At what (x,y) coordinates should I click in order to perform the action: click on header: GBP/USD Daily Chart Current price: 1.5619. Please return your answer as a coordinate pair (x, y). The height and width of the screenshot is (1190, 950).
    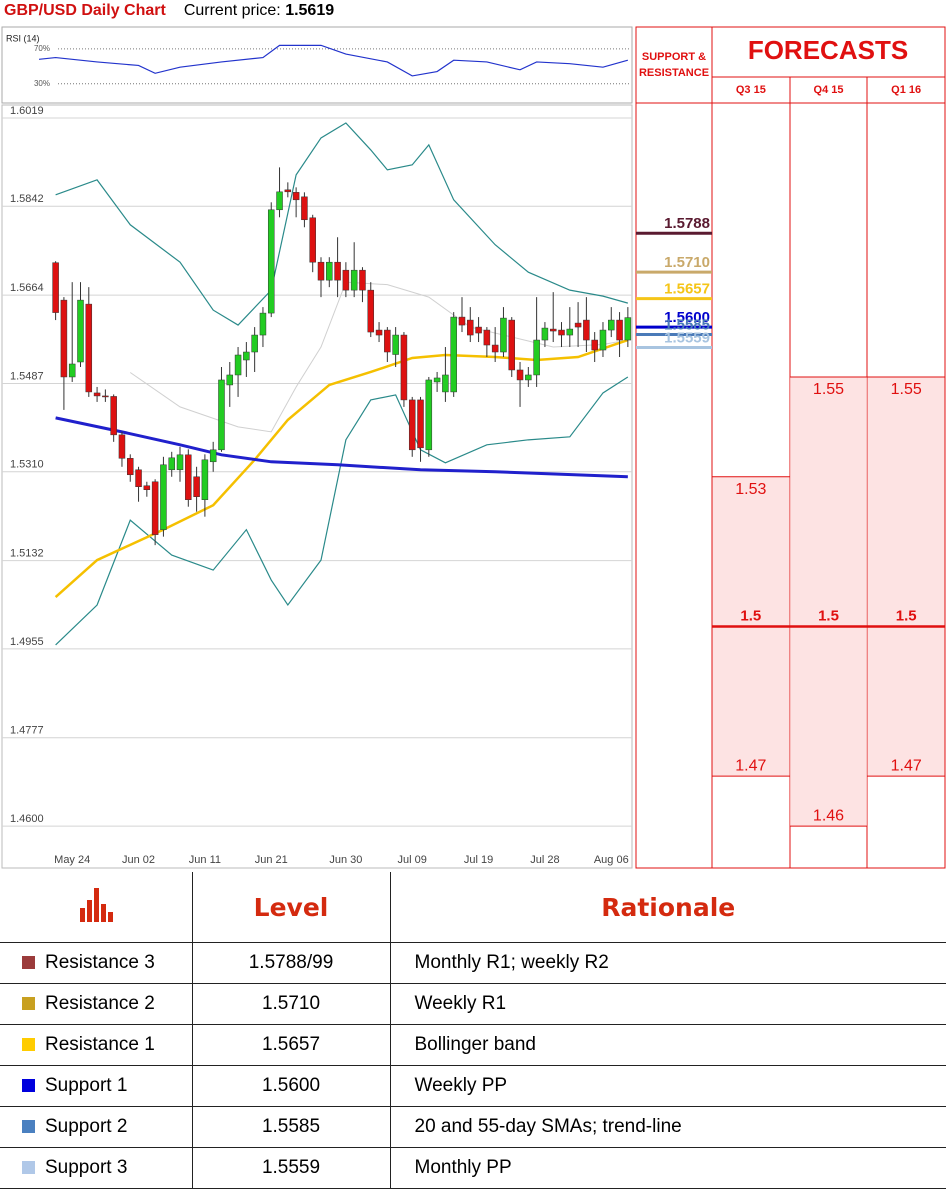
    Looking at the image, I should click on (169, 11).